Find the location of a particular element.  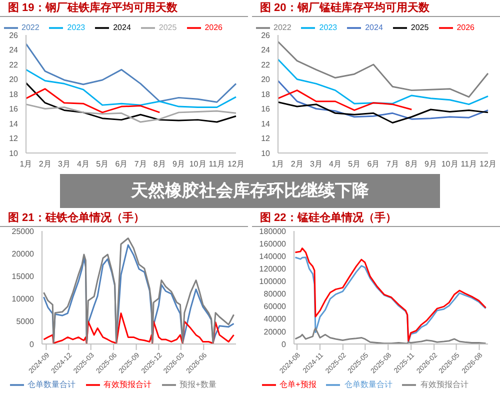

y-tick-label: 160000 is located at coordinates (273, 243).